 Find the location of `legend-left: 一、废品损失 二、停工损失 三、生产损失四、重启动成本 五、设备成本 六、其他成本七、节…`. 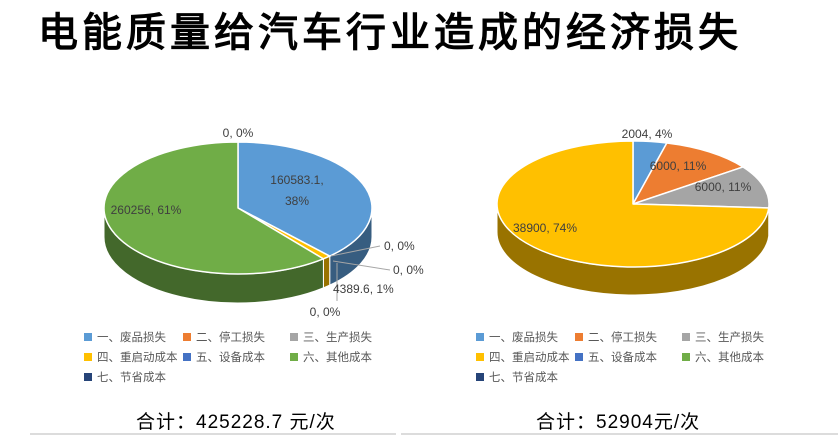

legend-left: 一、废品损失 二、停工损失 三、生产损失四、重启动成本 五、设备成本 六、其他成本七、节… is located at coordinates (228, 357).